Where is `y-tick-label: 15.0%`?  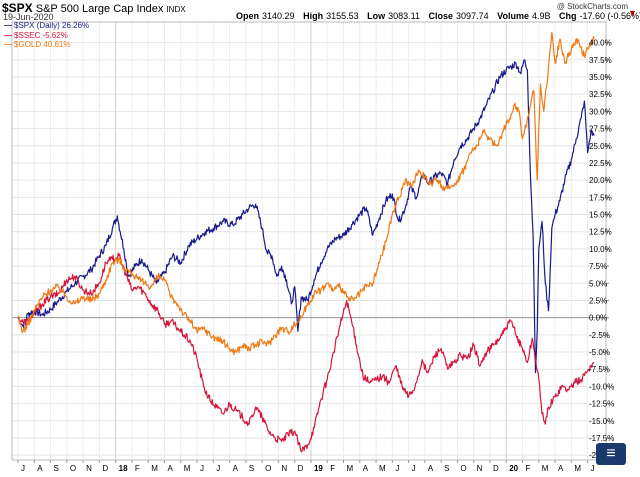 y-tick-label: 15.0% is located at coordinates (600, 215).